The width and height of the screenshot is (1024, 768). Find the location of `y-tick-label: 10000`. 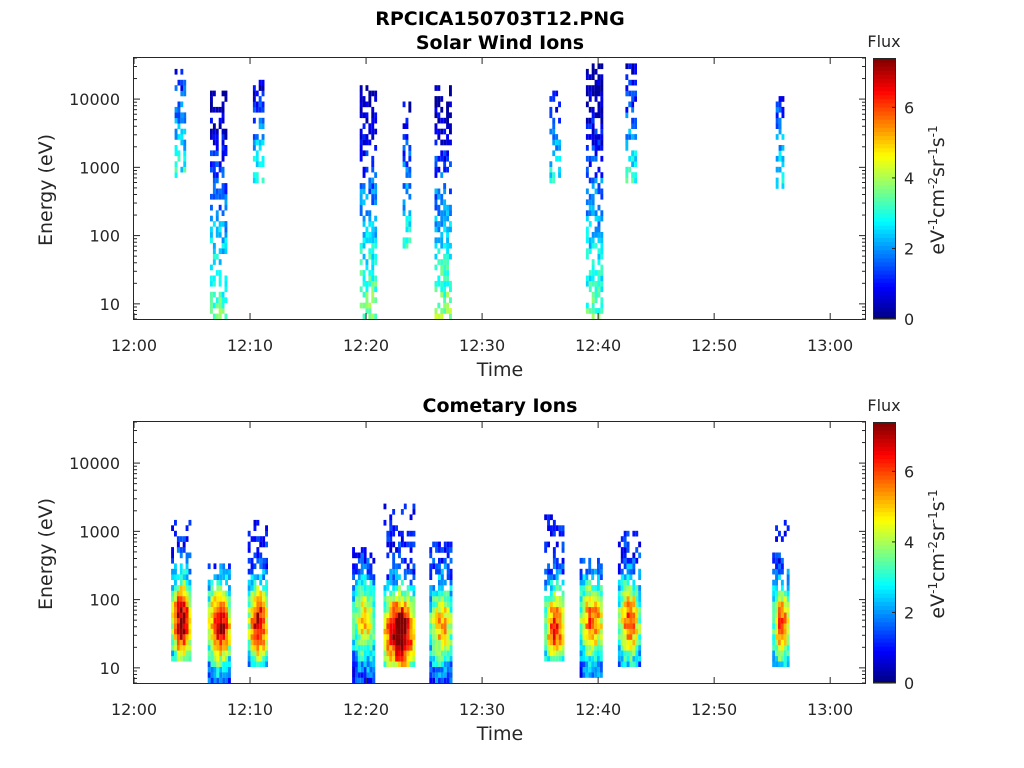

y-tick-label: 10000 is located at coordinates (94, 463).